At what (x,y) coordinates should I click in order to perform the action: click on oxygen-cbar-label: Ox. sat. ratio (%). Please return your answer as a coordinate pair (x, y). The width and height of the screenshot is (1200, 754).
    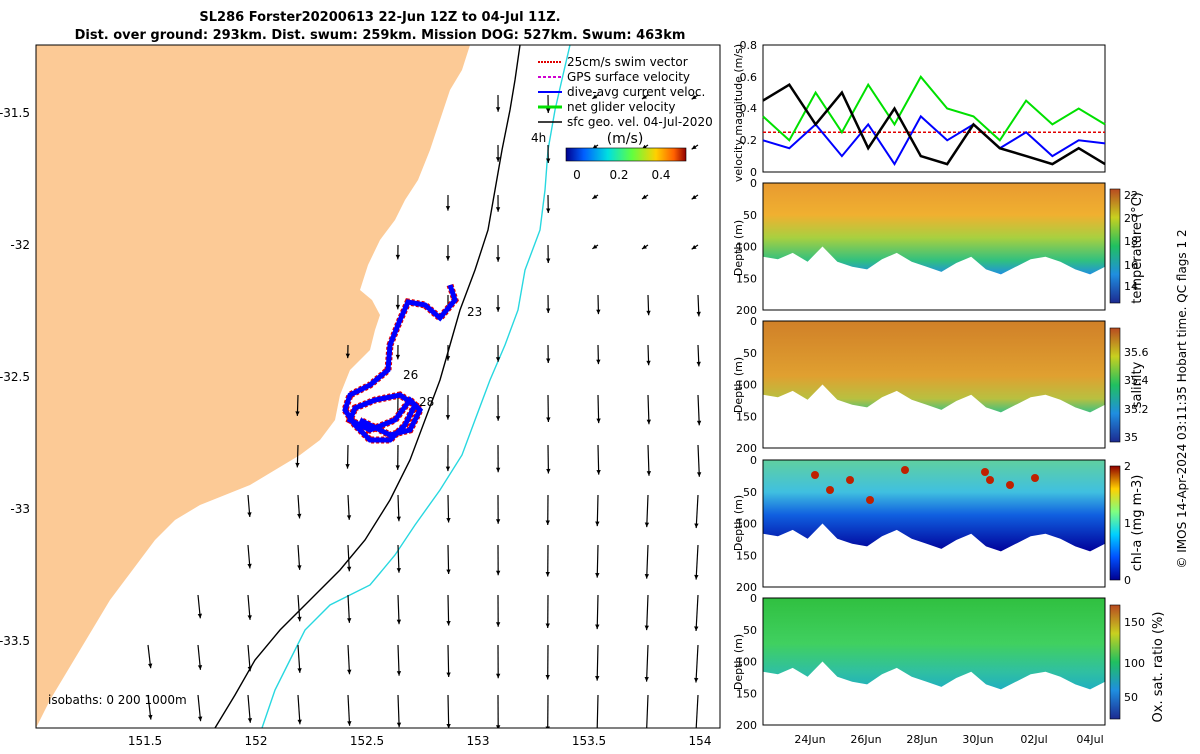
    Looking at the image, I should click on (1158, 667).